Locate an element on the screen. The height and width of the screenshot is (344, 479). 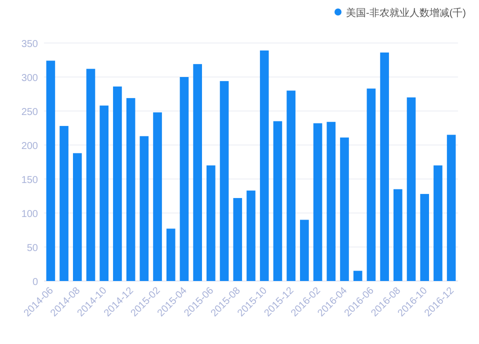
y-tick-label: 350 is located at coordinates (29, 44).